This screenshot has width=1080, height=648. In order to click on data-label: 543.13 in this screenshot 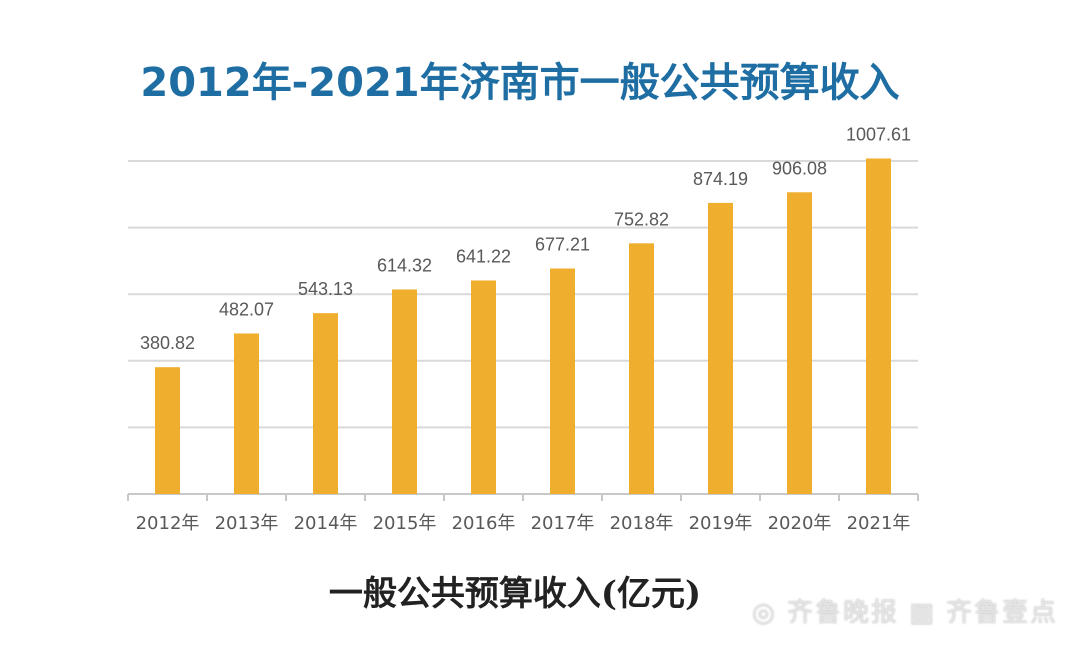, I will do `click(325, 289)`.